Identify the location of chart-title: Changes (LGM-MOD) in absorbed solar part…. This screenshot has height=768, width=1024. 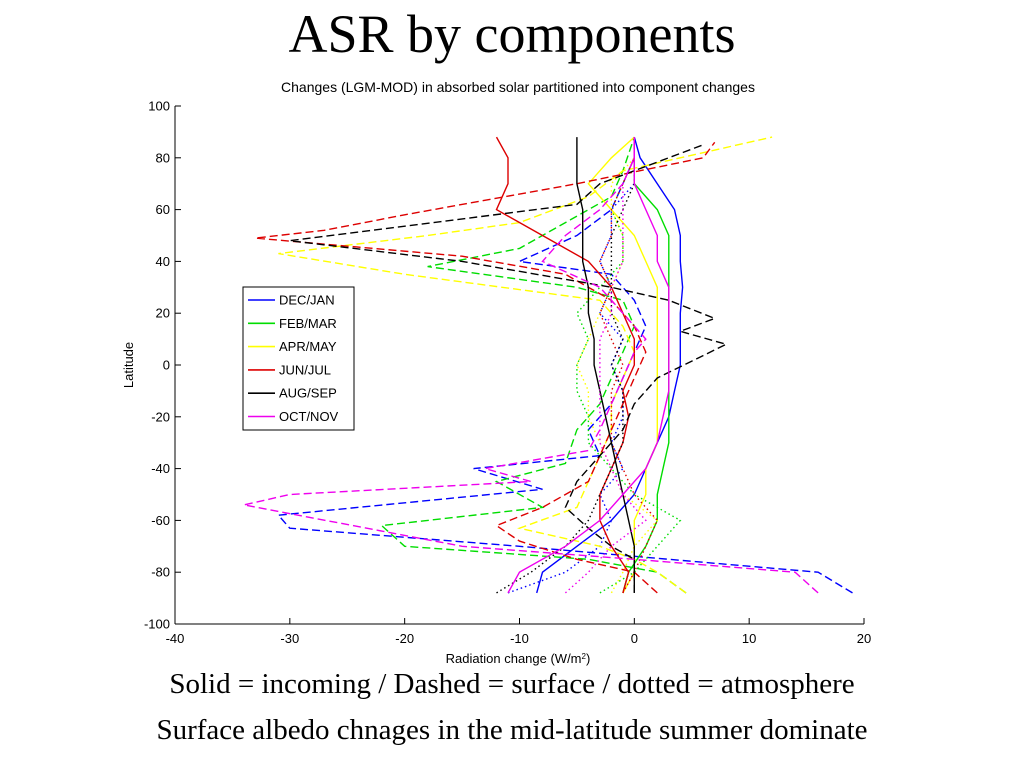
(518, 87).